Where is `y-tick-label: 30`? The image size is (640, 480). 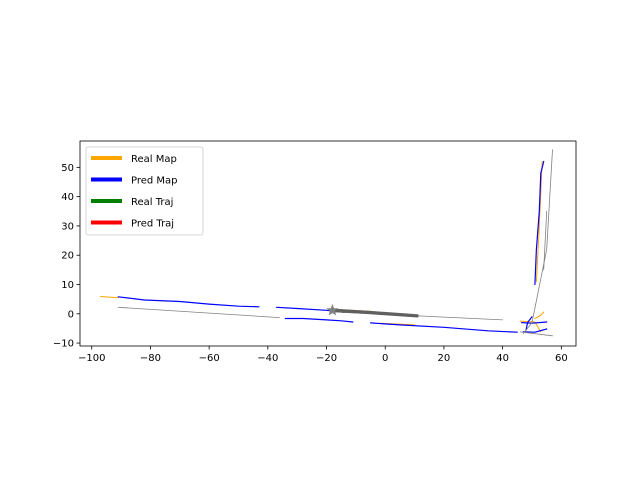 y-tick-label: 30 is located at coordinates (67, 226).